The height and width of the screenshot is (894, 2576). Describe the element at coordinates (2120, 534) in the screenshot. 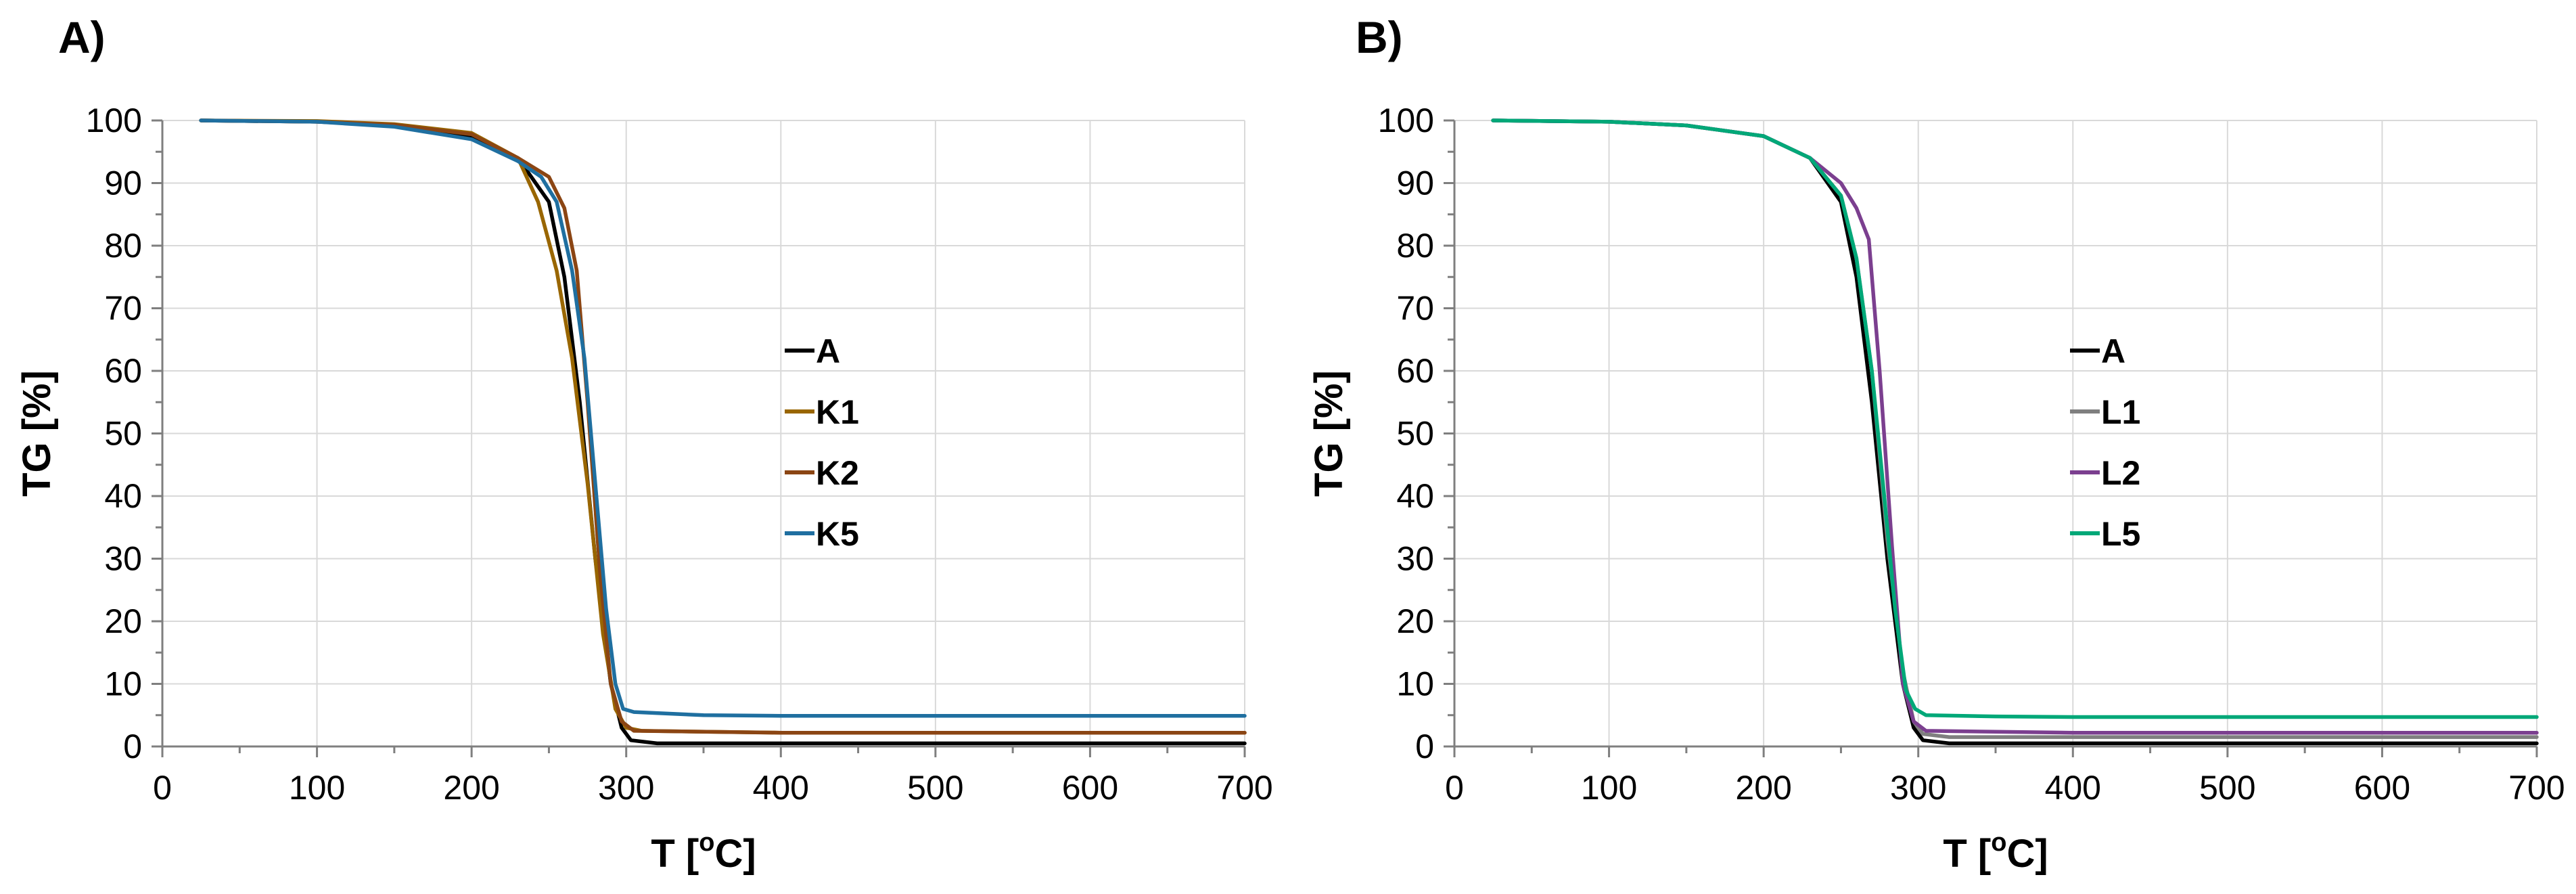

I see `legend-label-L5: L5` at that location.